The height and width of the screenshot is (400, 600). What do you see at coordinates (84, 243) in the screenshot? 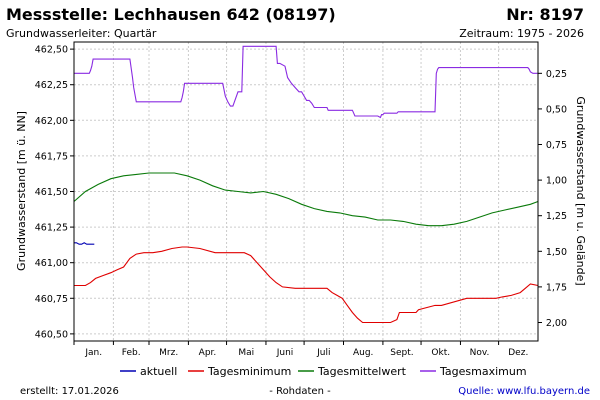
I see `series-line-aktuell` at bounding box center [84, 243].